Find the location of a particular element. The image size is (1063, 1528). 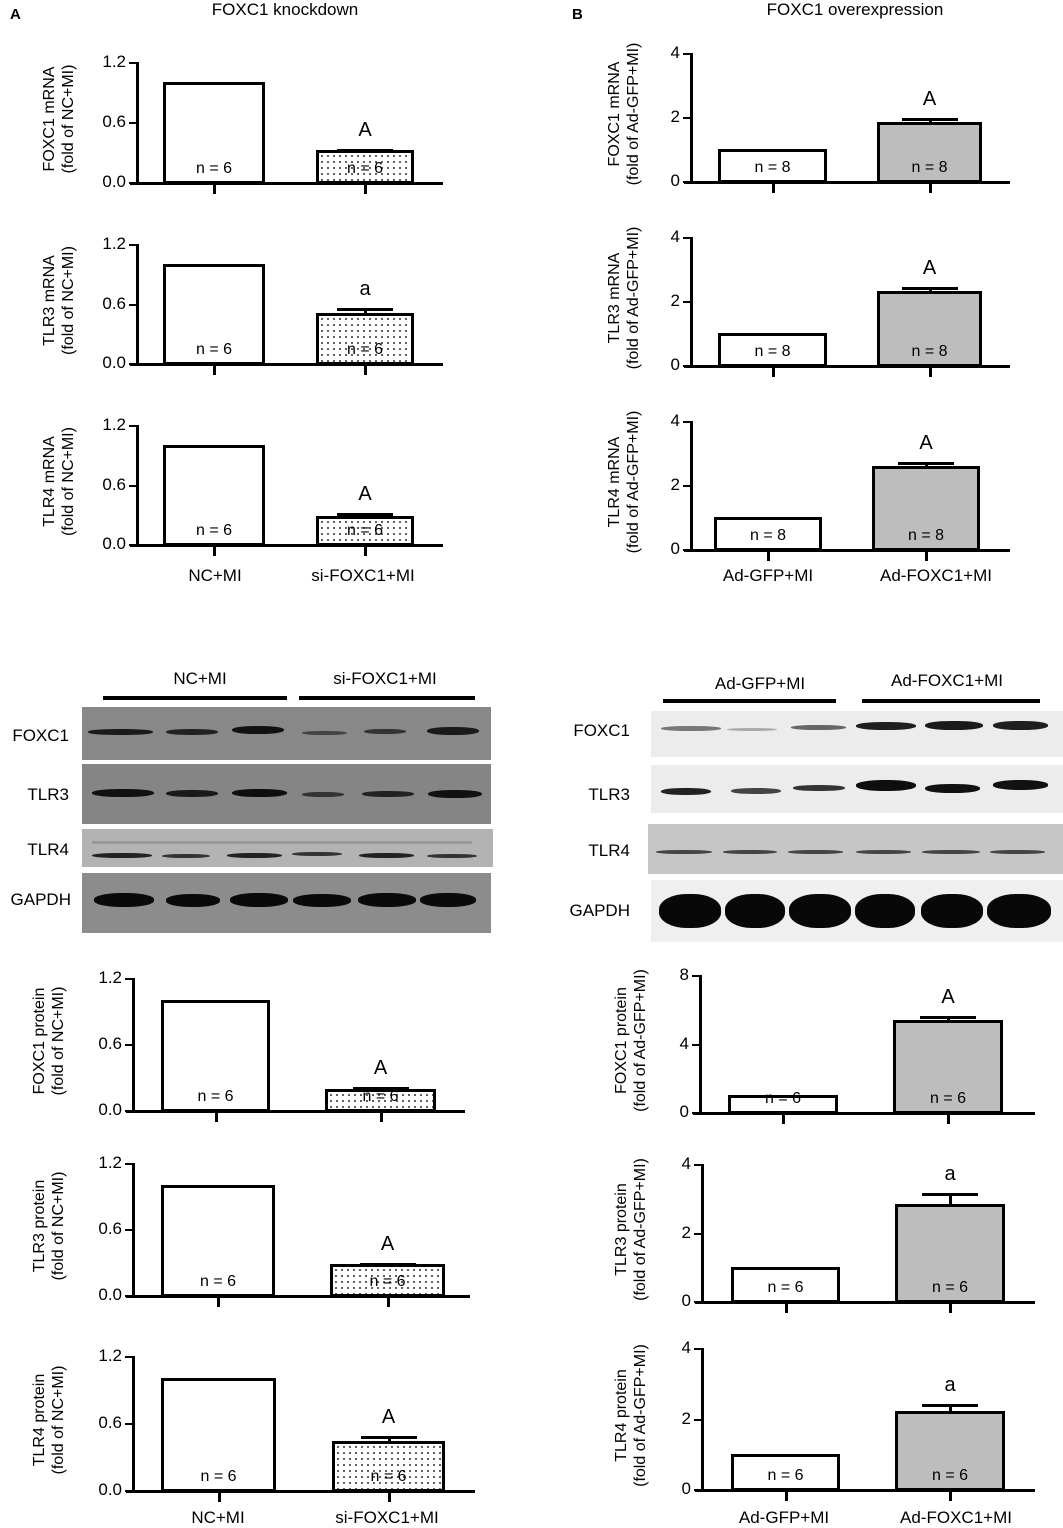

y-axis-label-line2: (fold of NC+MI) is located at coordinates (58, 1226).